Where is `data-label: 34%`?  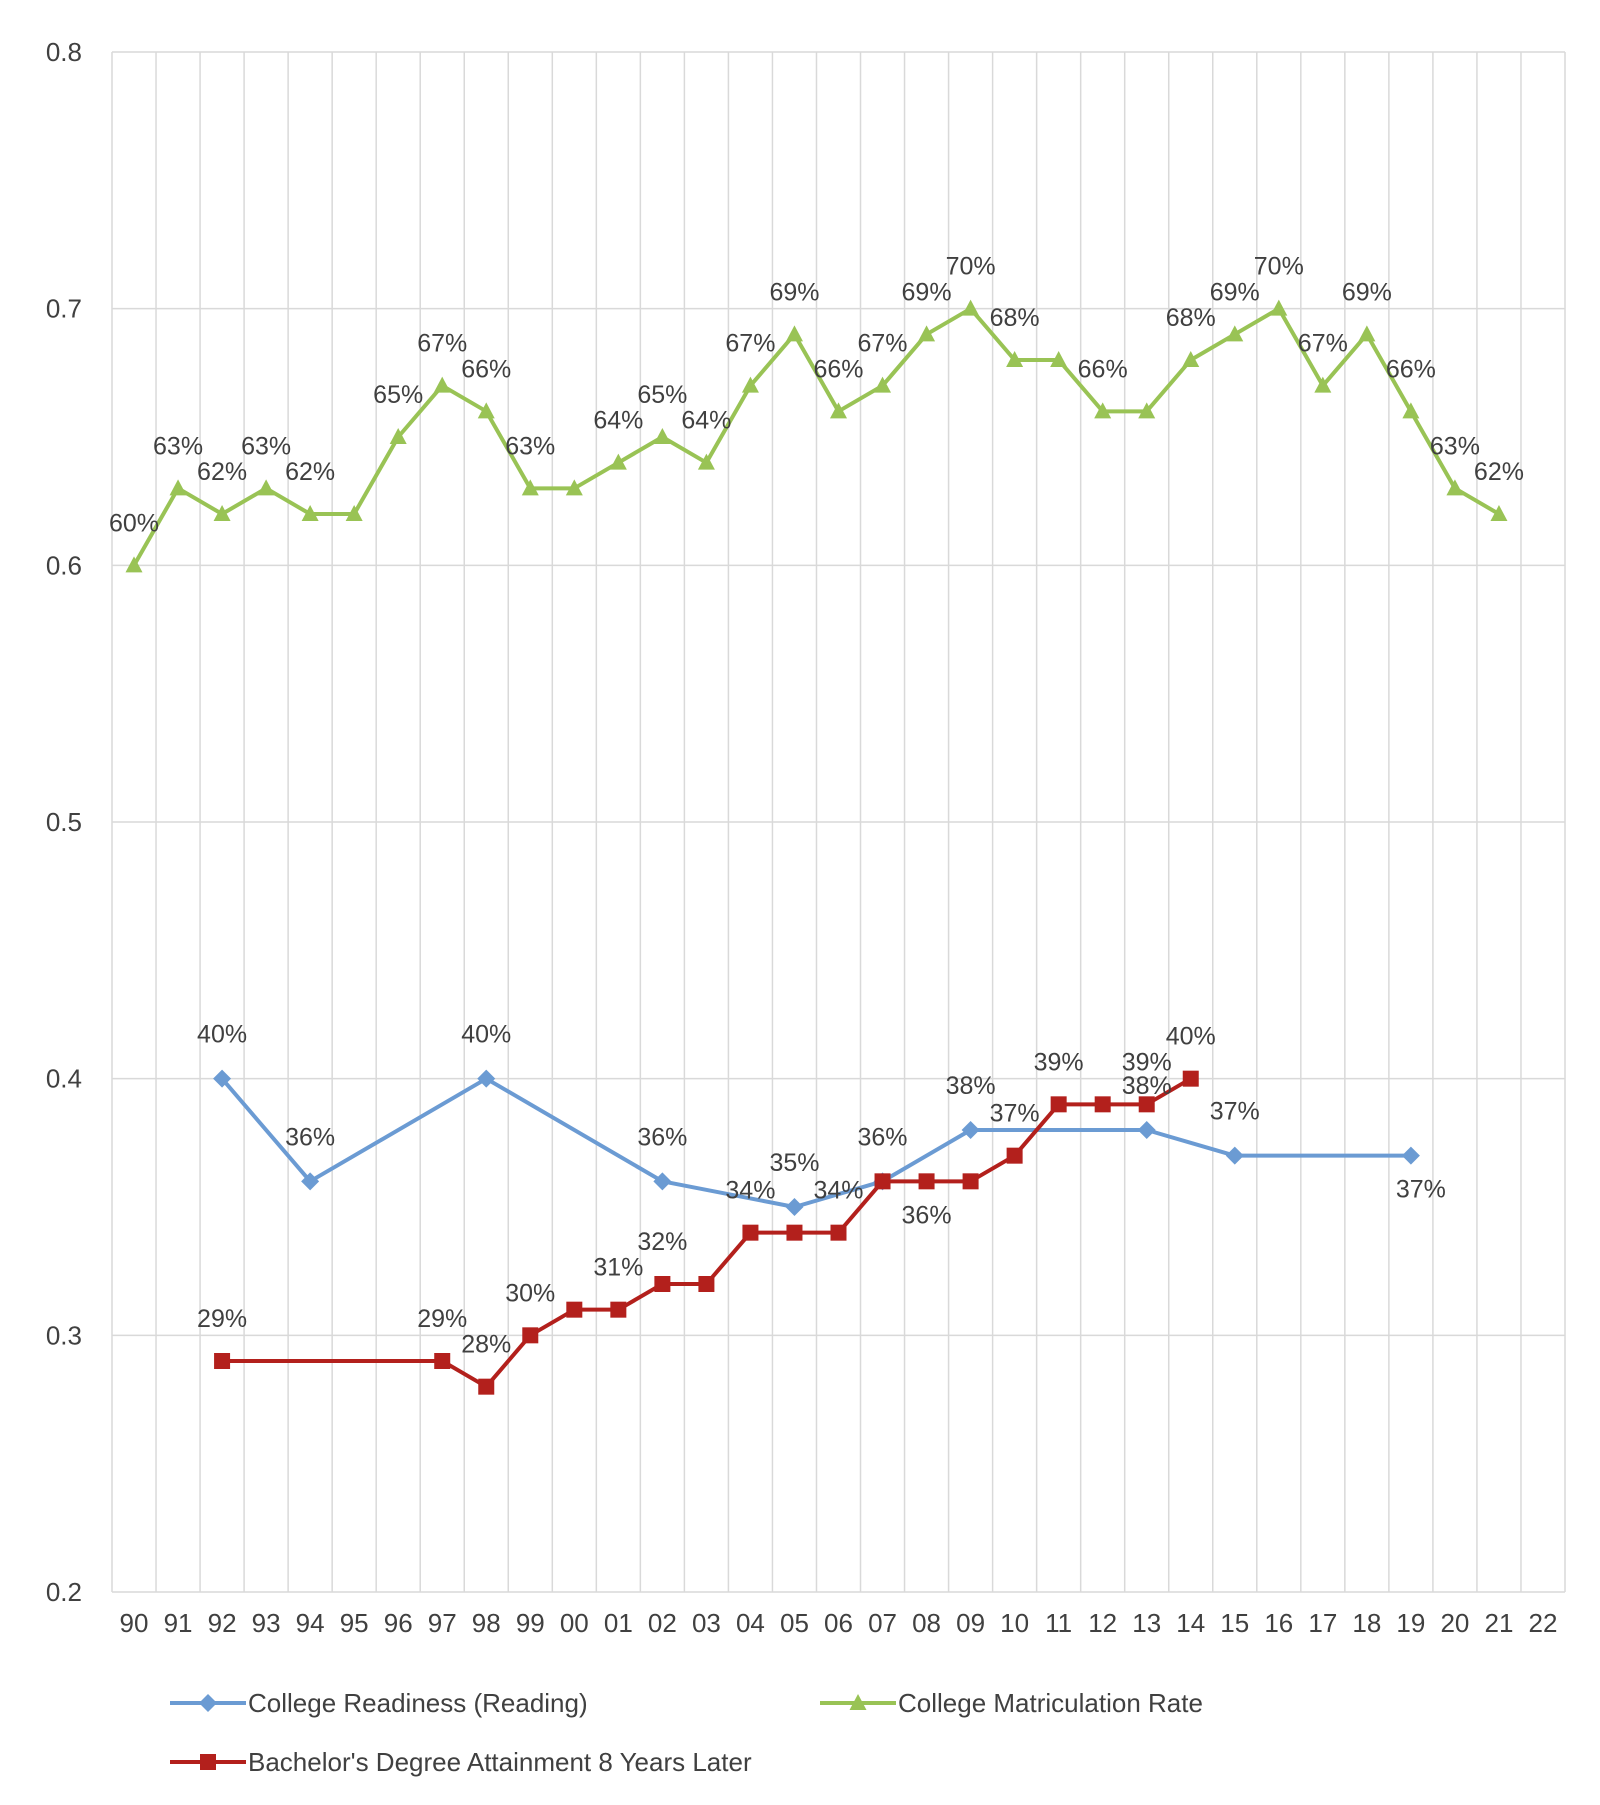
data-label: 34% is located at coordinates (750, 1191).